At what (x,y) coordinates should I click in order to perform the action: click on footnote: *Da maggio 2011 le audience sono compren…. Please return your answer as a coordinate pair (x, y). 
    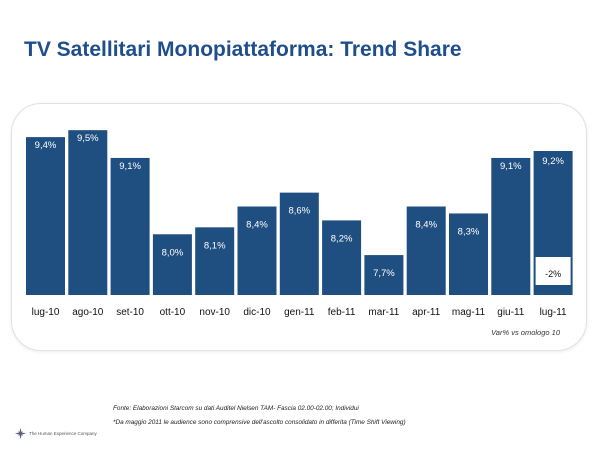
    Looking at the image, I should click on (259, 422).